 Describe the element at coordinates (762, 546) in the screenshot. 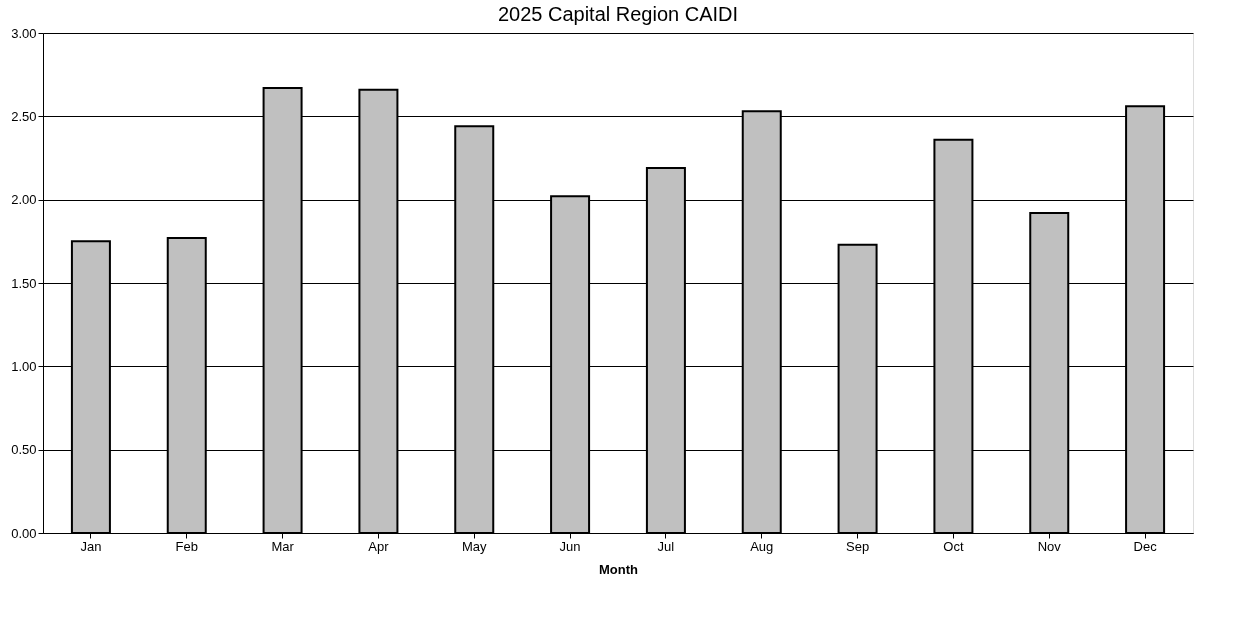

I see `x-tick-label: Aug` at that location.